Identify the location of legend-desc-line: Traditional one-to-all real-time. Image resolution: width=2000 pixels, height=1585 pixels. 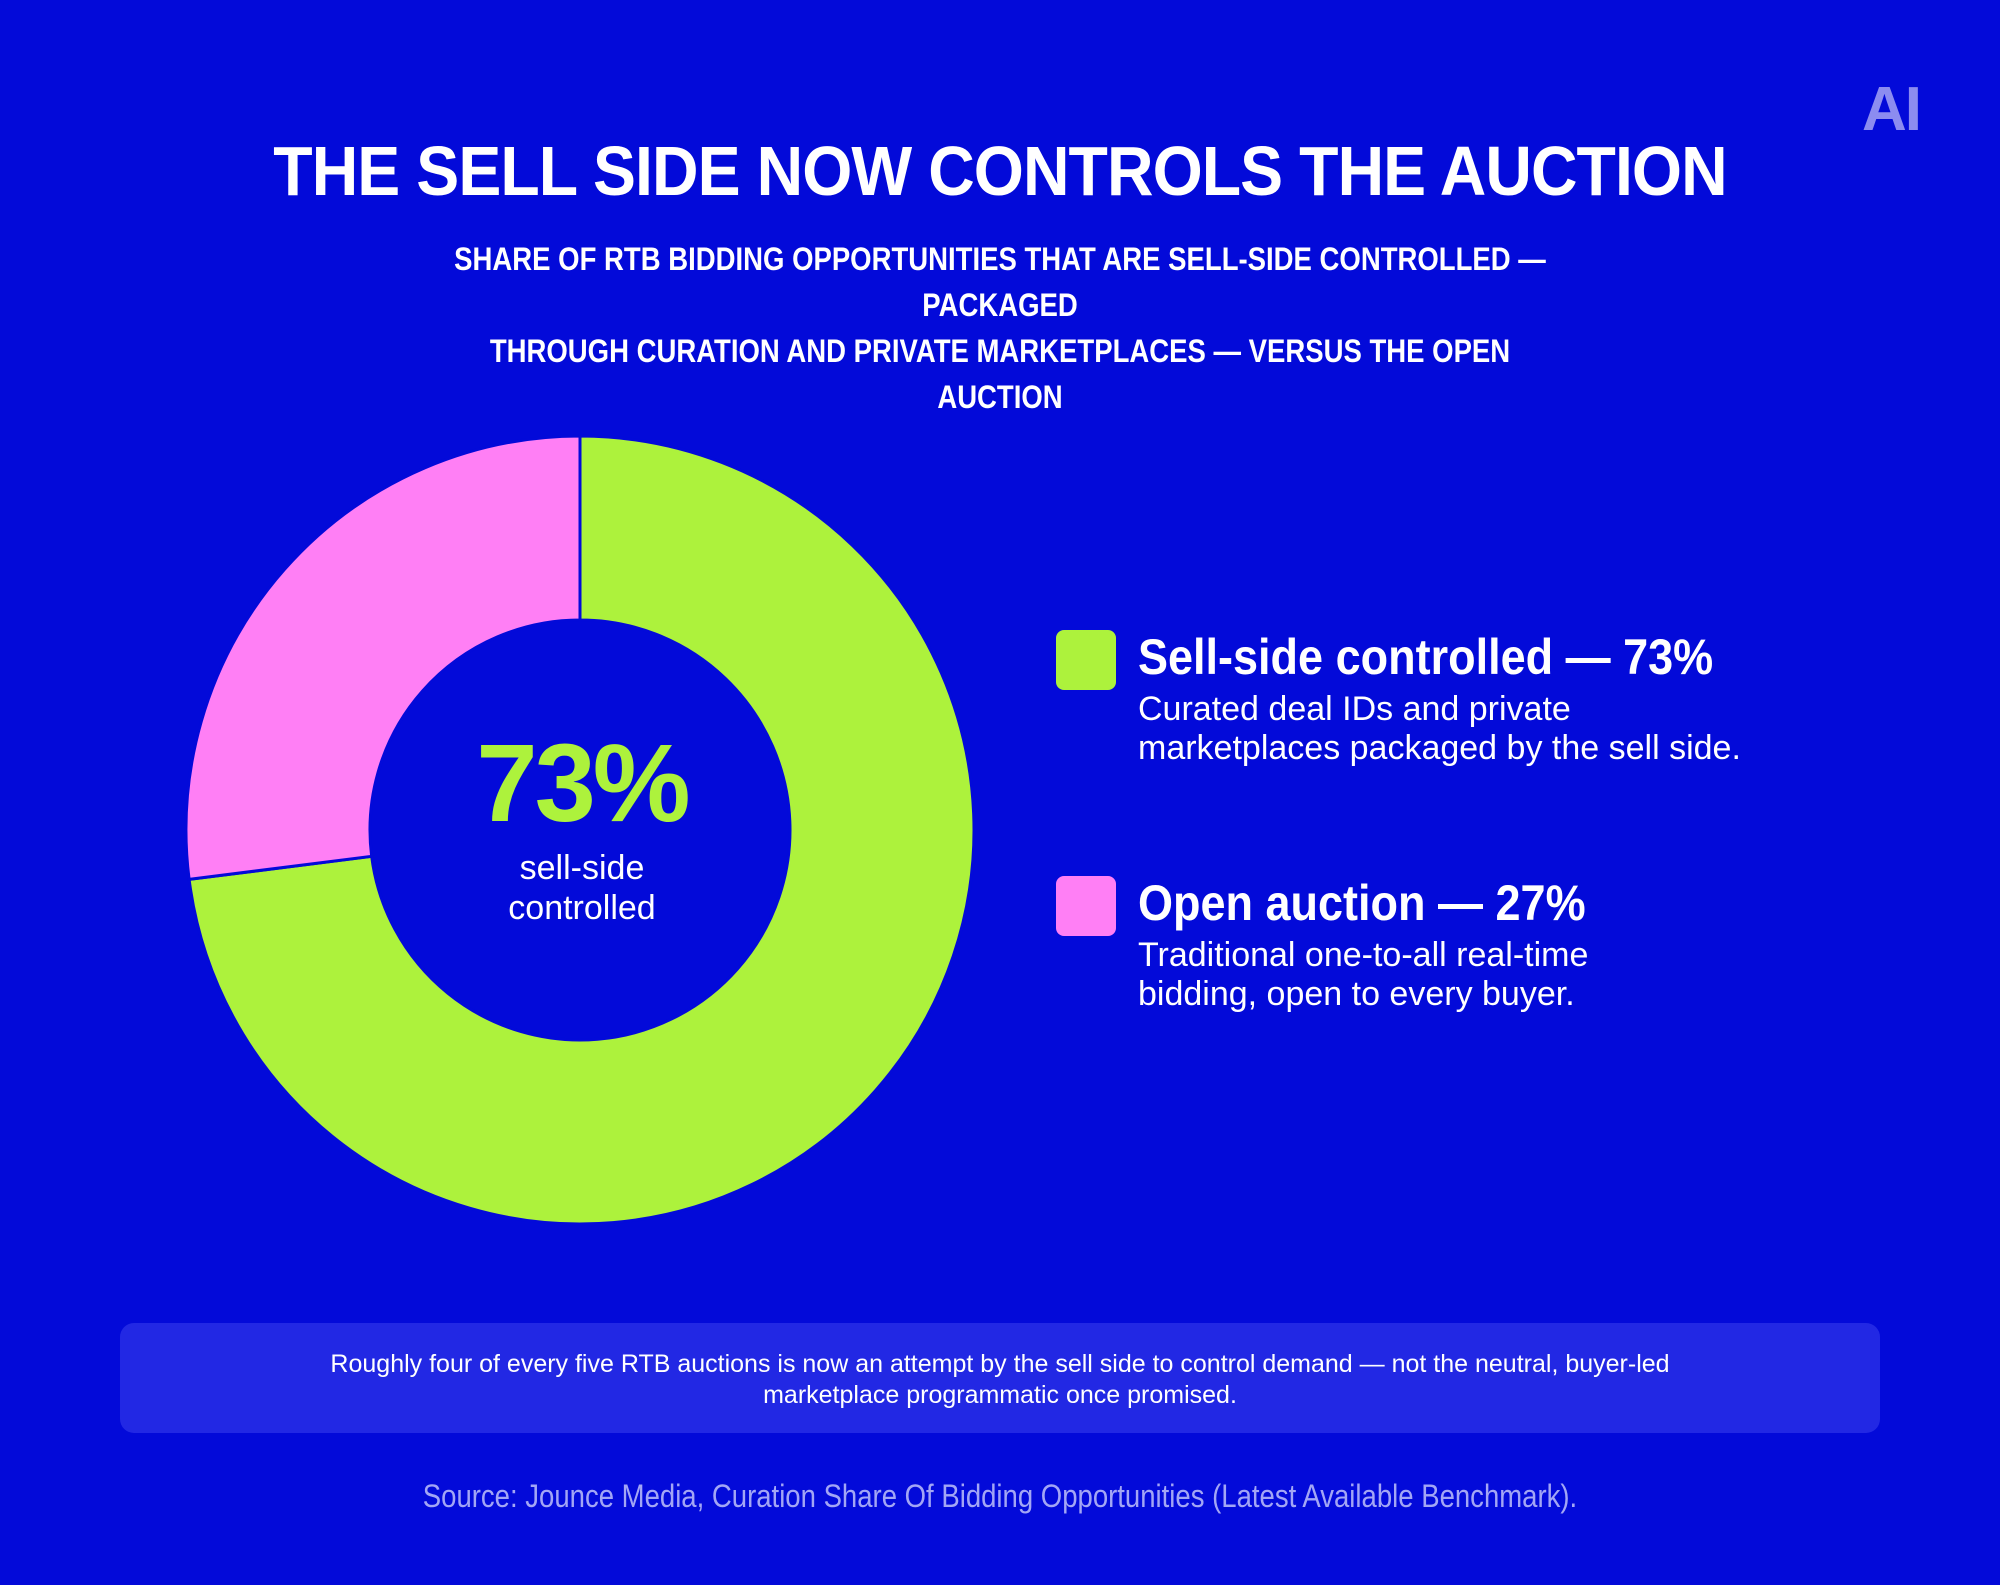
(1363, 955).